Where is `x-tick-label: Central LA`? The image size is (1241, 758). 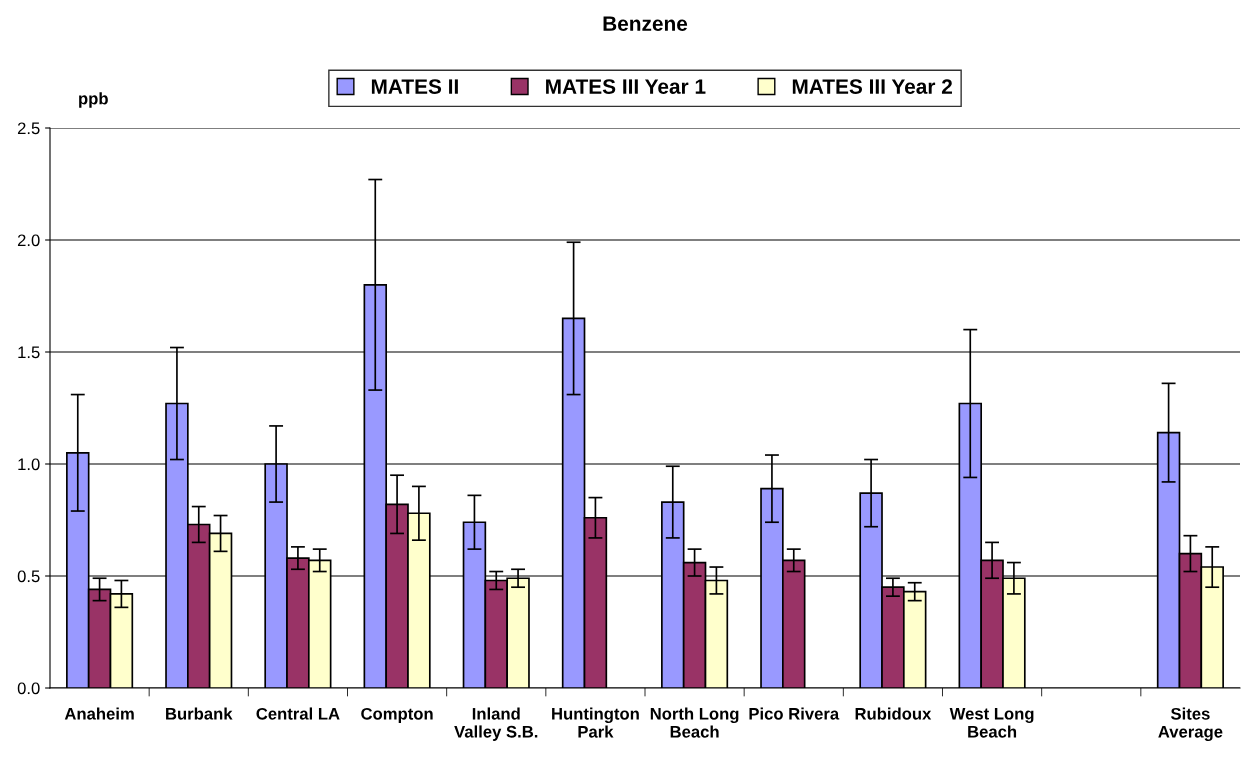
x-tick-label: Central LA is located at coordinates (298, 713).